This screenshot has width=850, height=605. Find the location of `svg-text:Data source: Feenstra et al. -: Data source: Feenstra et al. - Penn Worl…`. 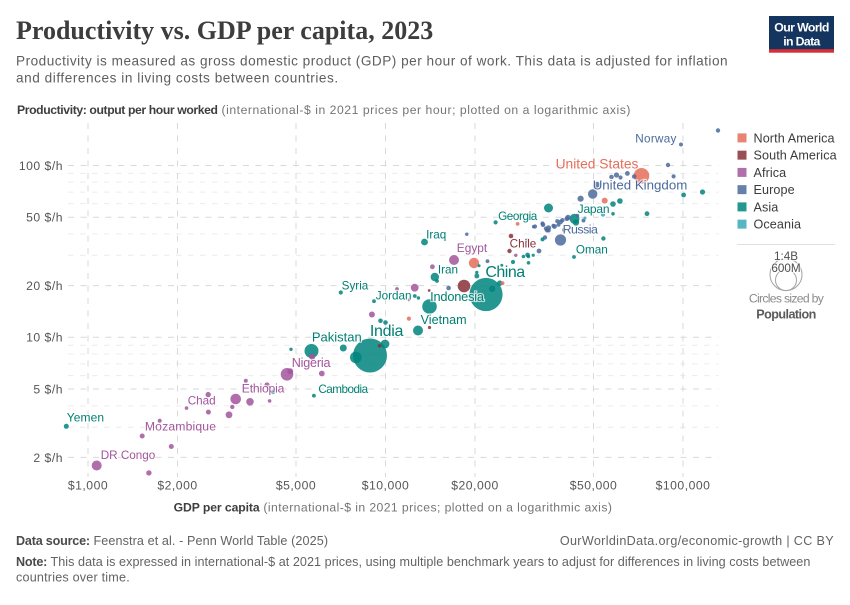

svg-text:Data source: Feenstra et al. -: Data source: Feenstra et al. - Penn Worl… is located at coordinates (172, 541).